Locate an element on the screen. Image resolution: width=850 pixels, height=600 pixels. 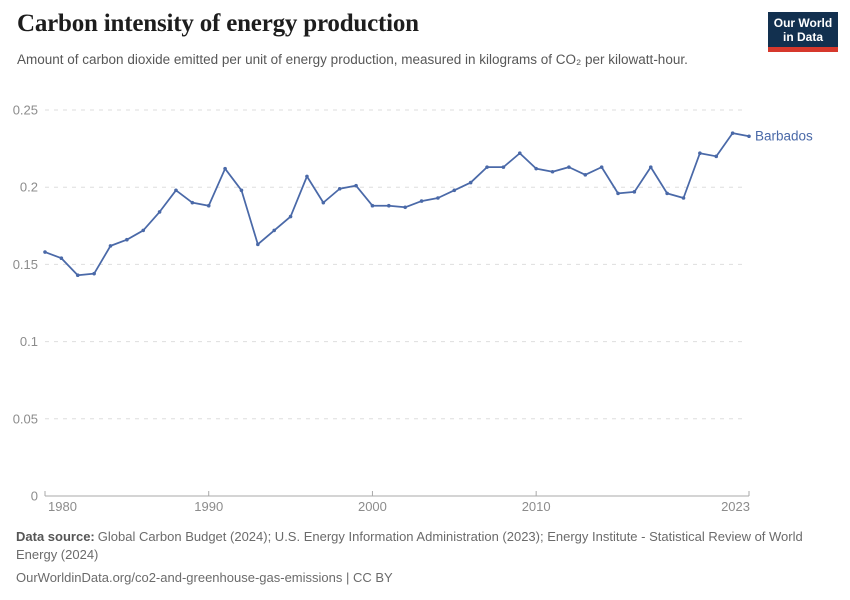
logo-text-line1: Our World is located at coordinates (803, 23).